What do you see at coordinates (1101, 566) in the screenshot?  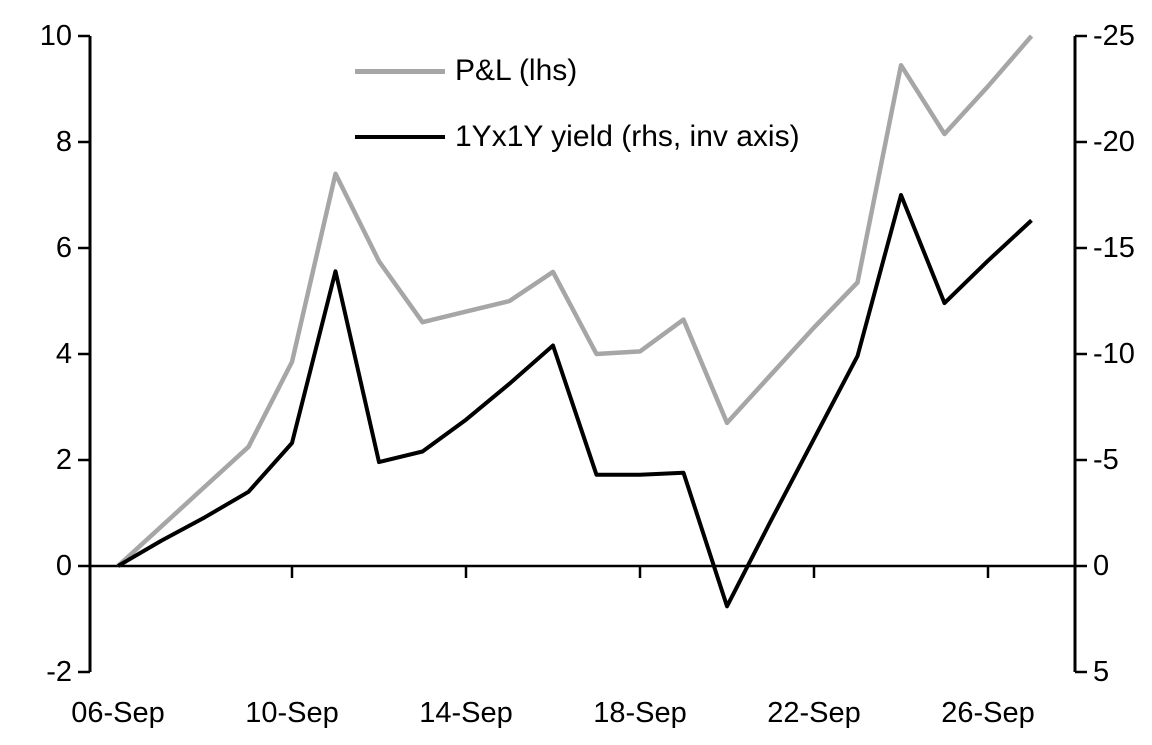 I see `right-axis-label: 0` at bounding box center [1101, 566].